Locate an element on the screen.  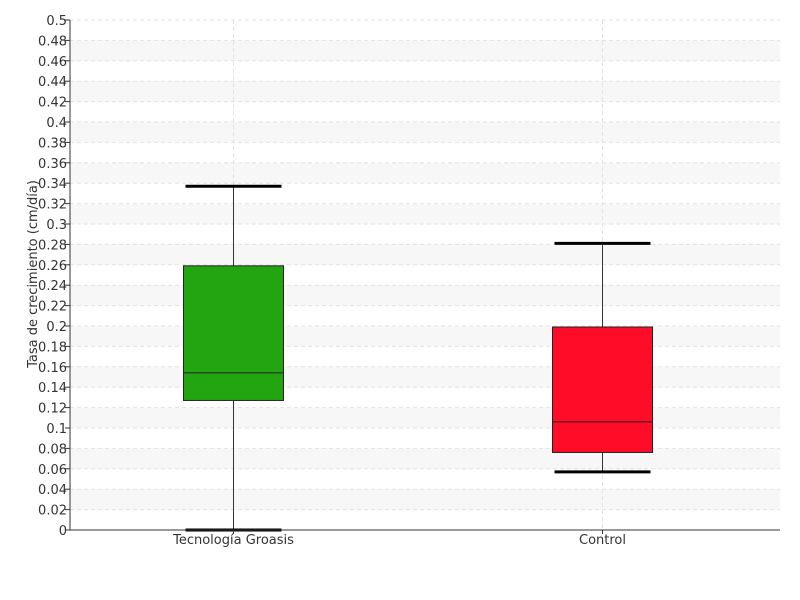
y-tick-label: 0.28 is located at coordinates (52, 245).